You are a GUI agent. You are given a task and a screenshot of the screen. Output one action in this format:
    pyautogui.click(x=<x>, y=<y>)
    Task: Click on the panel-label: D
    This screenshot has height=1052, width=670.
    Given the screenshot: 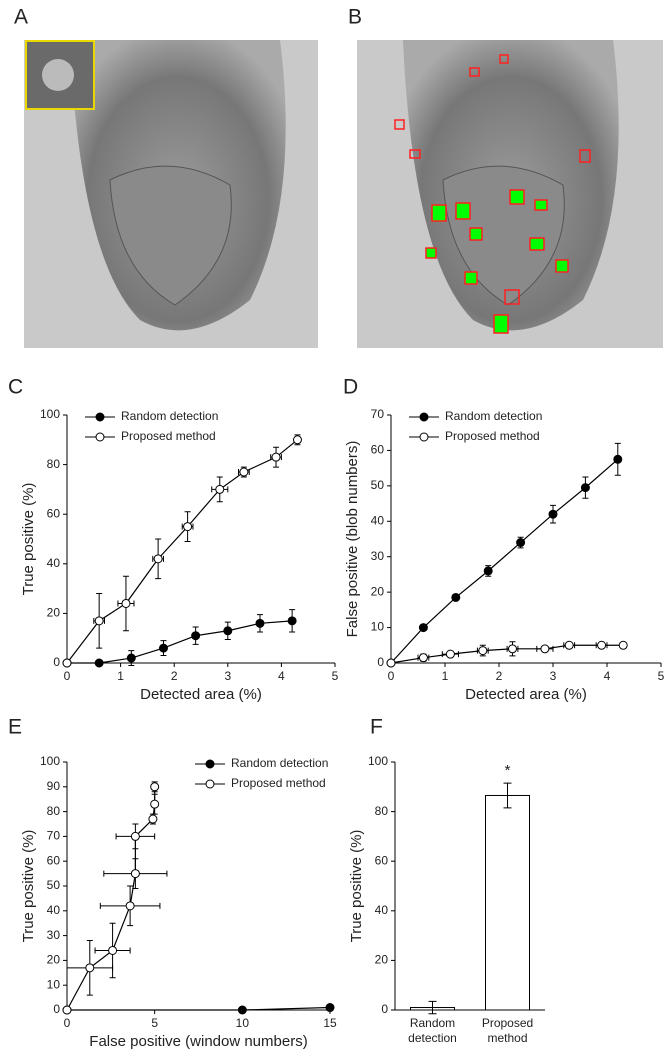 What is the action you would take?
    pyautogui.click(x=350, y=387)
    